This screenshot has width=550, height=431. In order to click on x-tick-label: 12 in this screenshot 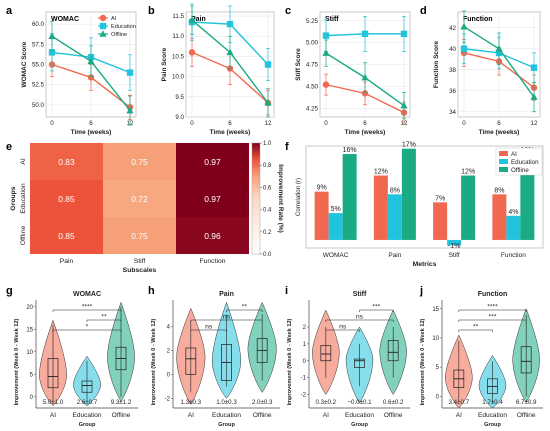, I will do `click(404, 123)`.